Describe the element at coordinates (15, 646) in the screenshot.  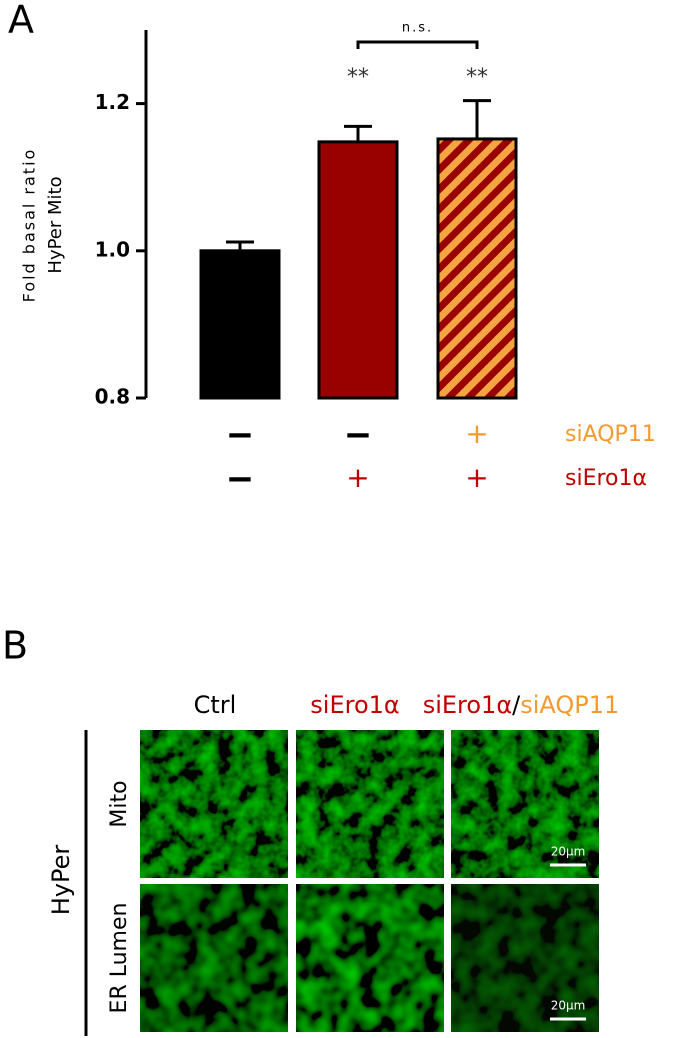
I see `panel-label: B` at that location.